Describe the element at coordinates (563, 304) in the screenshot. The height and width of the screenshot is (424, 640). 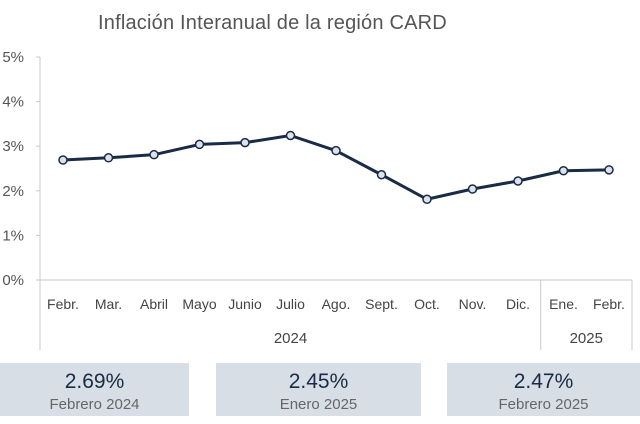
I see `x-tick-label: Ene.` at that location.